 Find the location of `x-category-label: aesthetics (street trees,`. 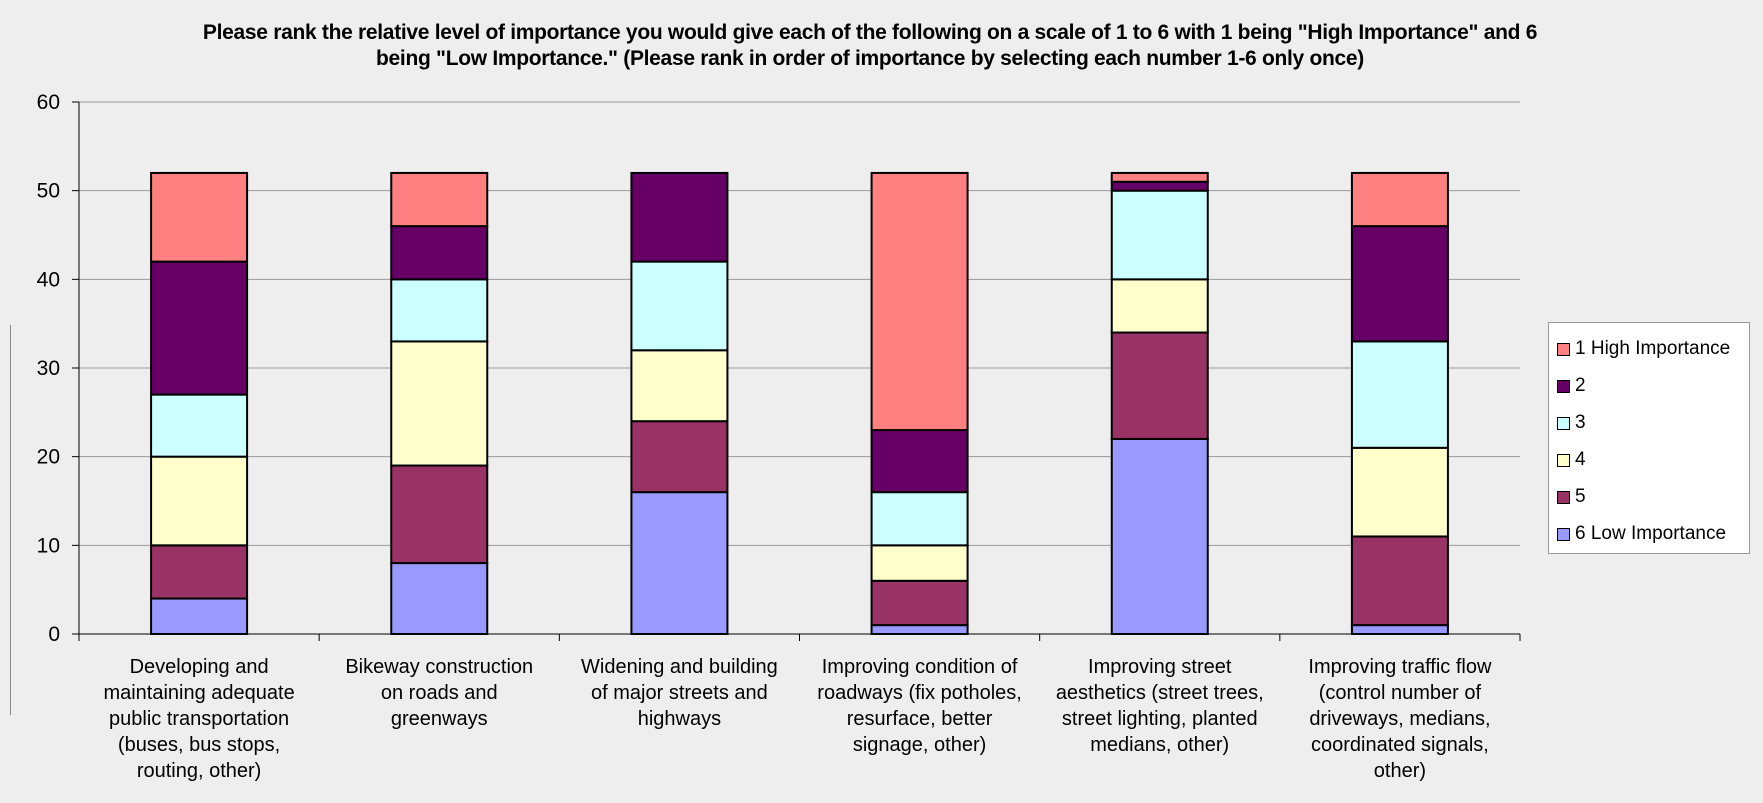

x-category-label: aesthetics (street trees, is located at coordinates (1160, 693).